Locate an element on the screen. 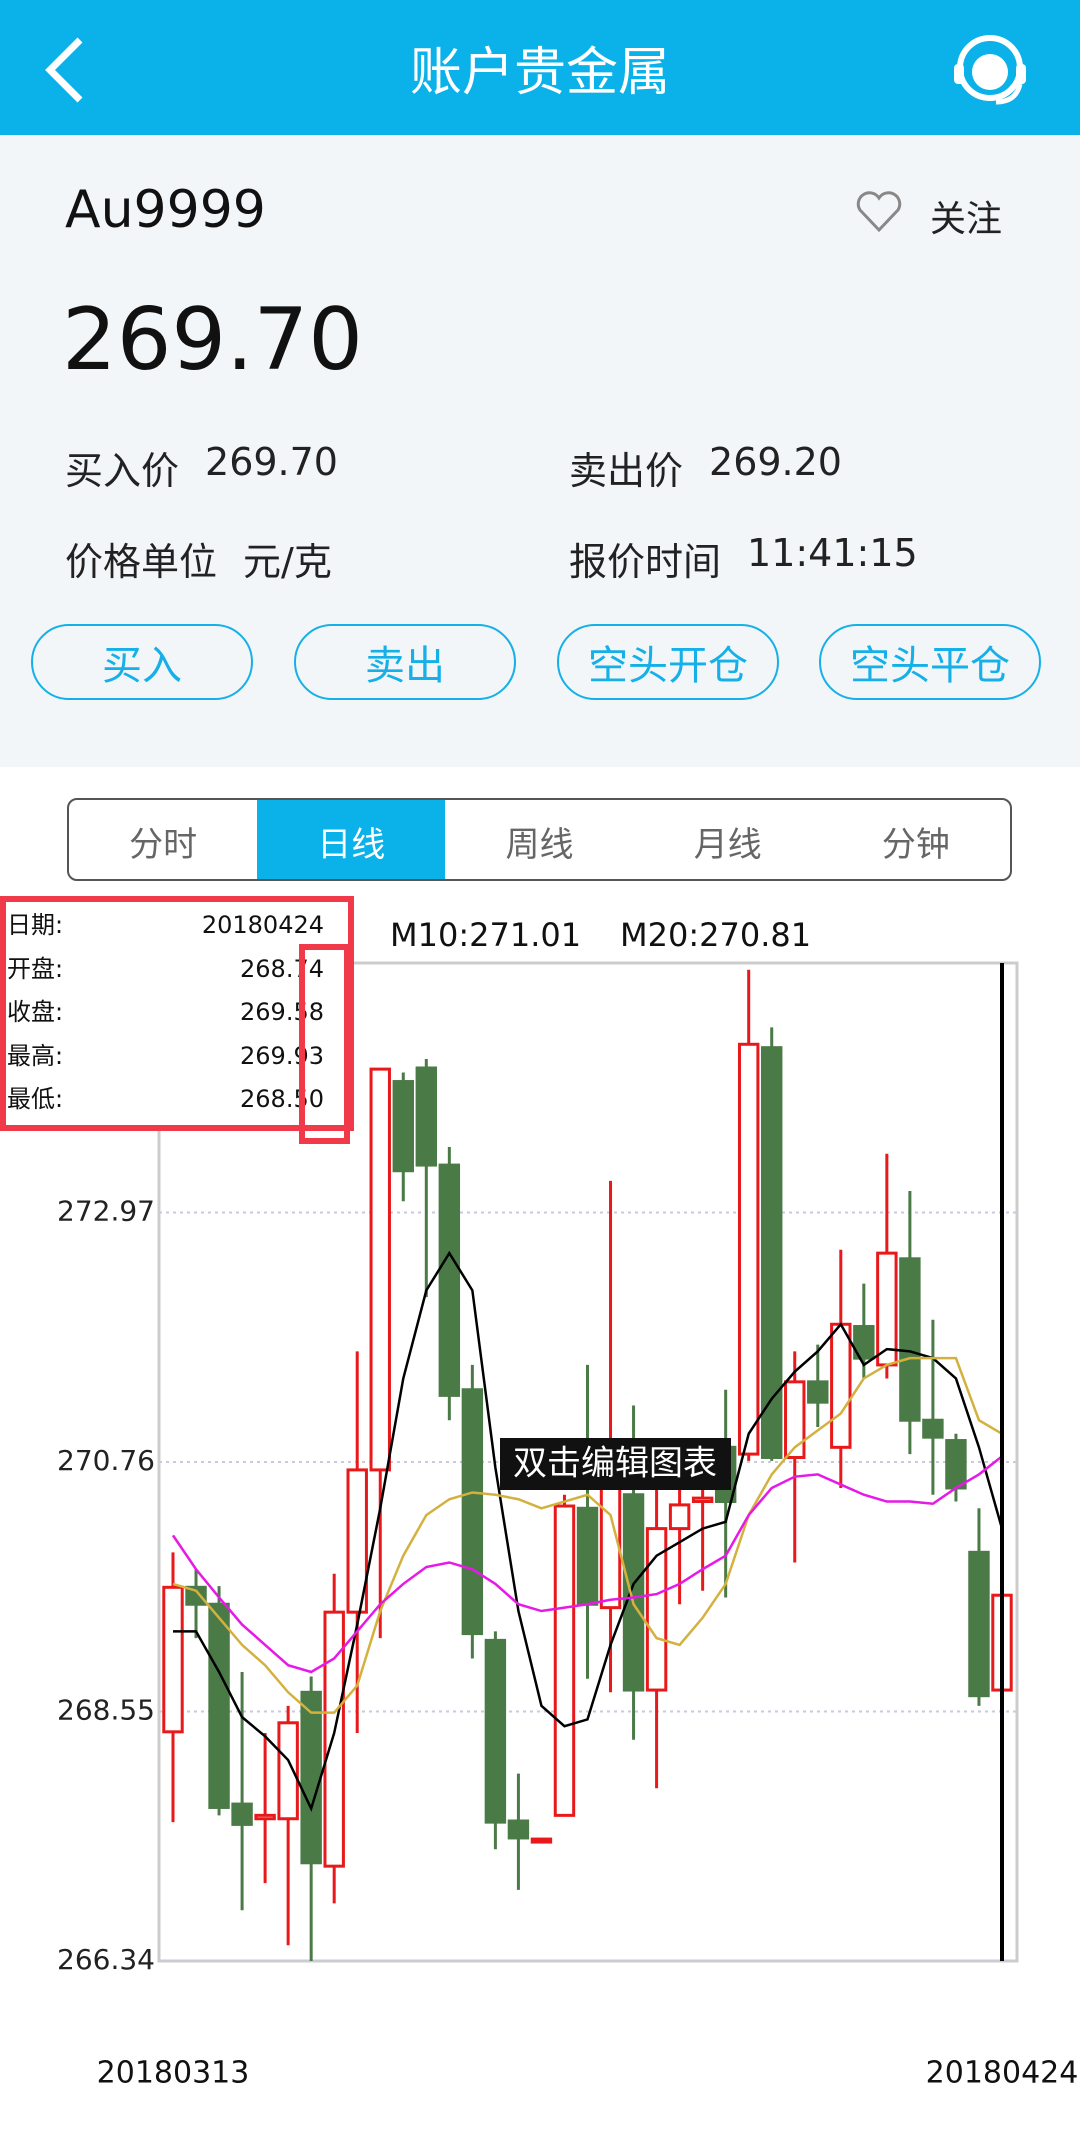  y-tick-label: 270.76 is located at coordinates (106, 1460).